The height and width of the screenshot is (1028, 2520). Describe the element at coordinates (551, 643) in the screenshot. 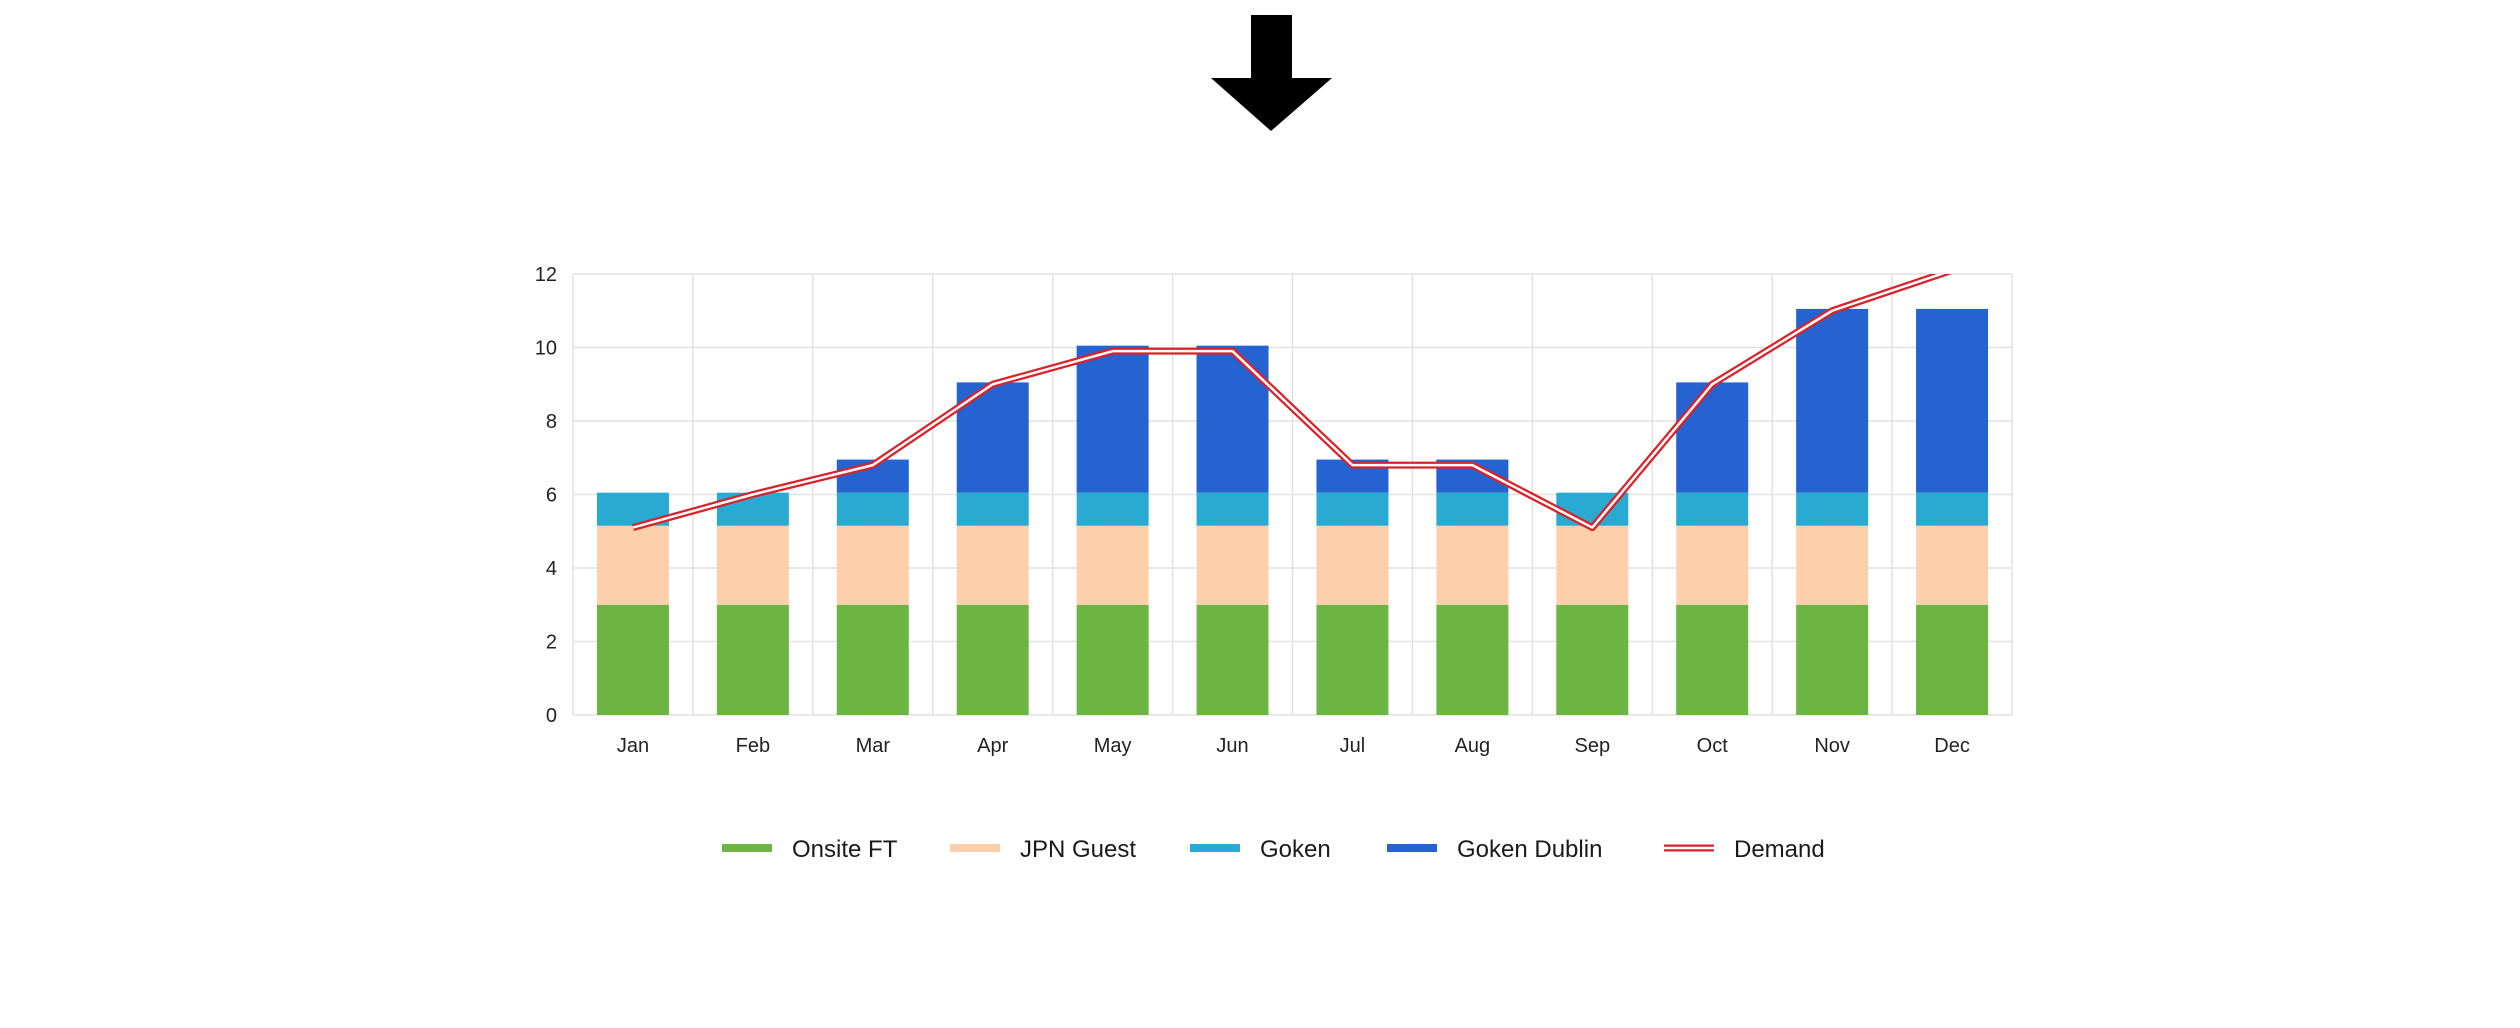

I see `y-tick-label: 2` at that location.